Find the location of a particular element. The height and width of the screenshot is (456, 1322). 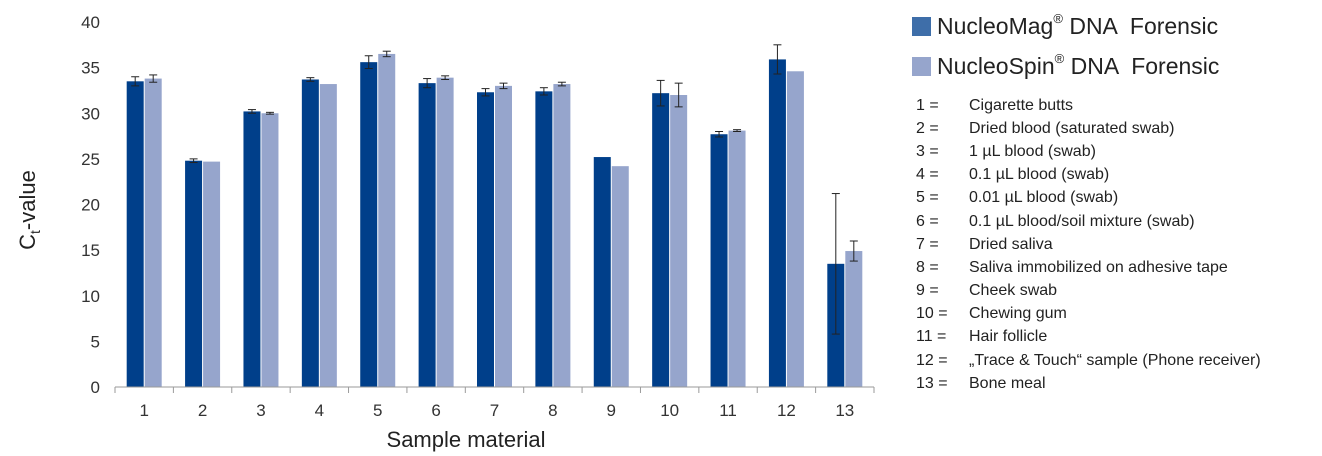

legend-kit-nucleospin: DNA is located at coordinates (1095, 65).